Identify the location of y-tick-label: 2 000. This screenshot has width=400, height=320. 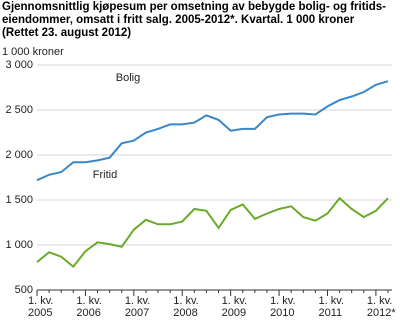
(19, 155).